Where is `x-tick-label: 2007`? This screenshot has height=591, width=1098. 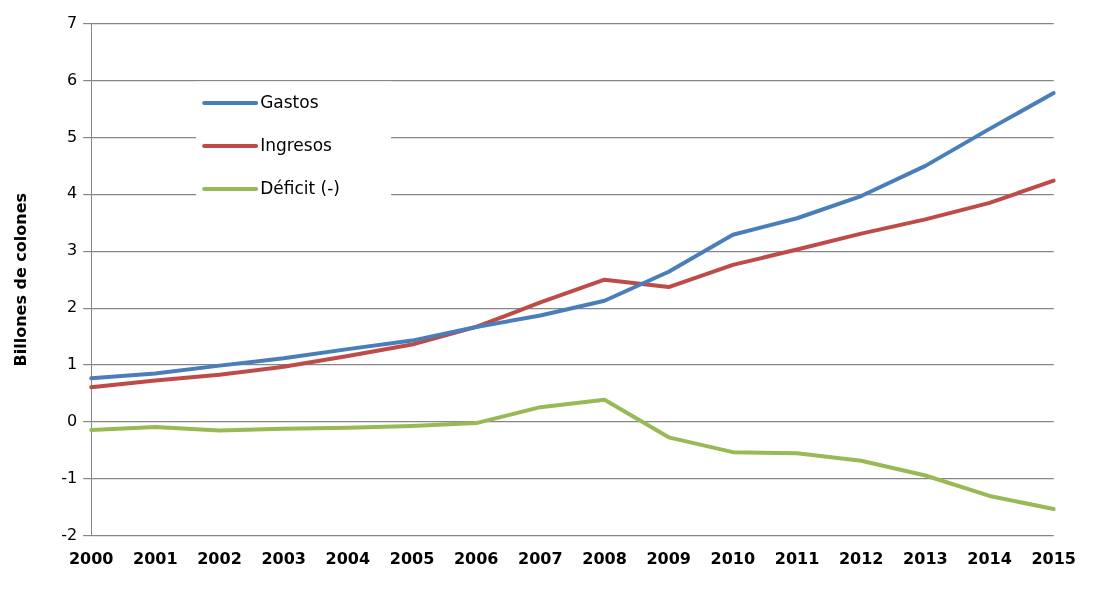
x-tick-label: 2007 is located at coordinates (540, 558).